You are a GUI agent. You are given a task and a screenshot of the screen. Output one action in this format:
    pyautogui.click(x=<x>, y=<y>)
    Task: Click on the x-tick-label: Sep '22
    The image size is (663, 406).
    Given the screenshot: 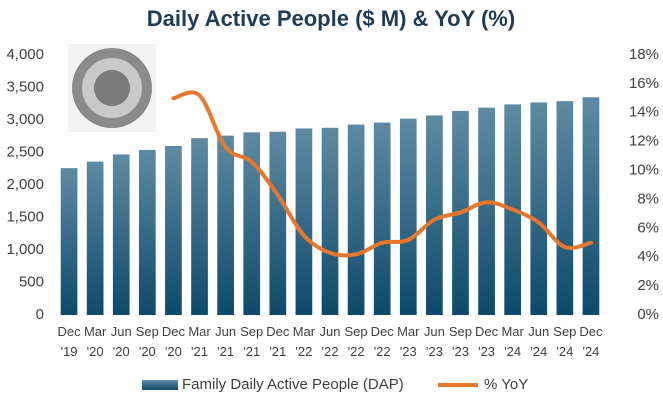 What is the action you would take?
    pyautogui.click(x=356, y=341)
    